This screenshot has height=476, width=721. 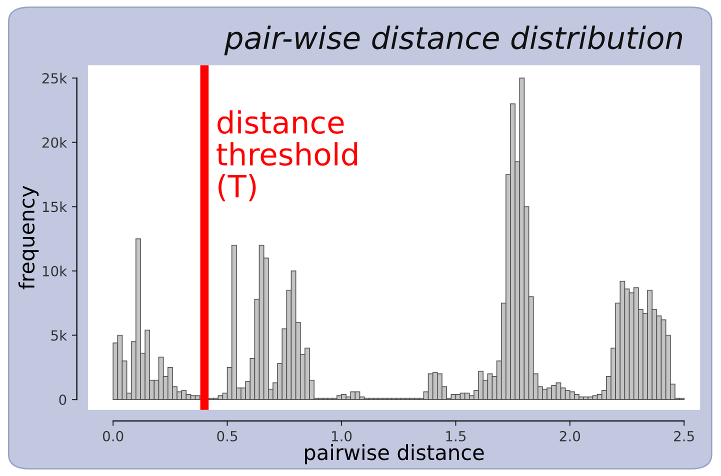 I want to click on x-tick-label: 2.0, so click(x=570, y=436).